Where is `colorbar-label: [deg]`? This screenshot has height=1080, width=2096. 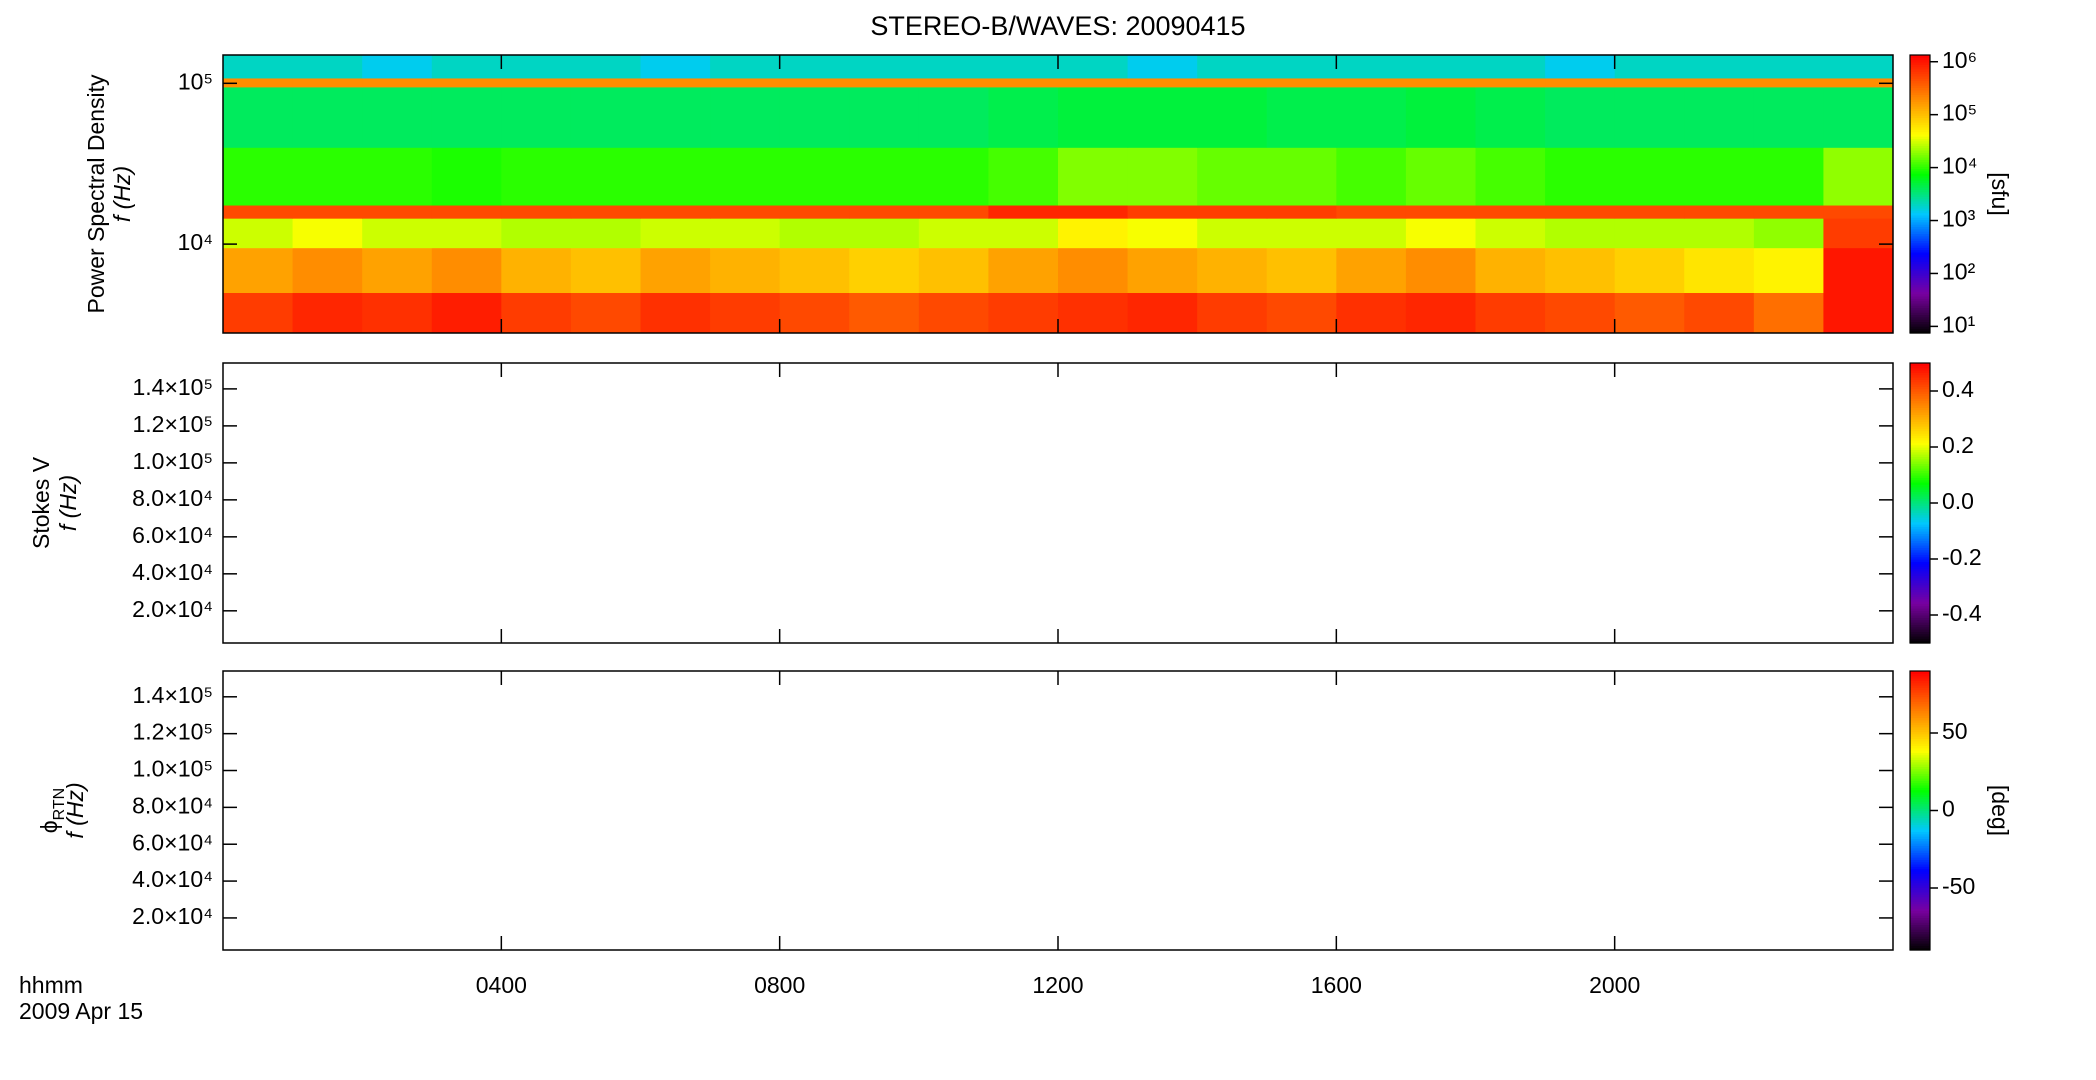
colorbar-label: [deg] is located at coordinates (2000, 810).